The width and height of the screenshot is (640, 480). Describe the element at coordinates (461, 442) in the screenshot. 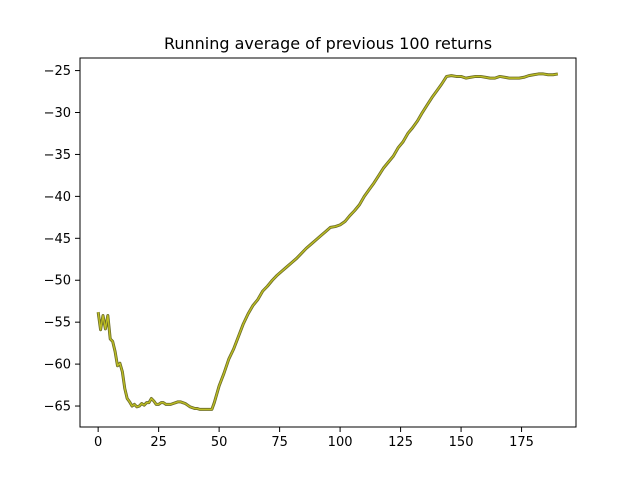

I see `x-tick-label: 150` at that location.